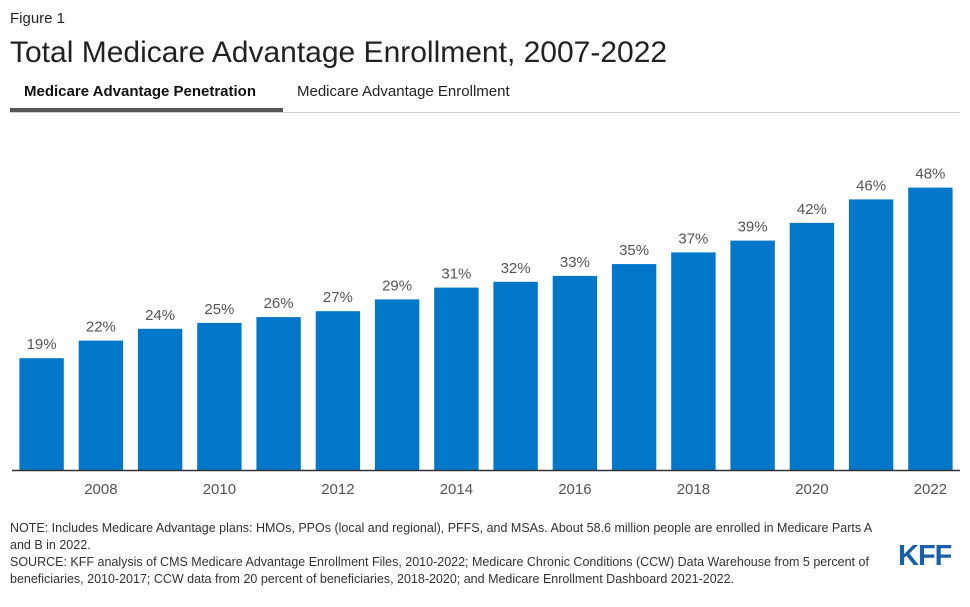 Image resolution: width=970 pixels, height=607 pixels. Describe the element at coordinates (574, 489) in the screenshot. I see `x-tick-2016: 2016` at that location.